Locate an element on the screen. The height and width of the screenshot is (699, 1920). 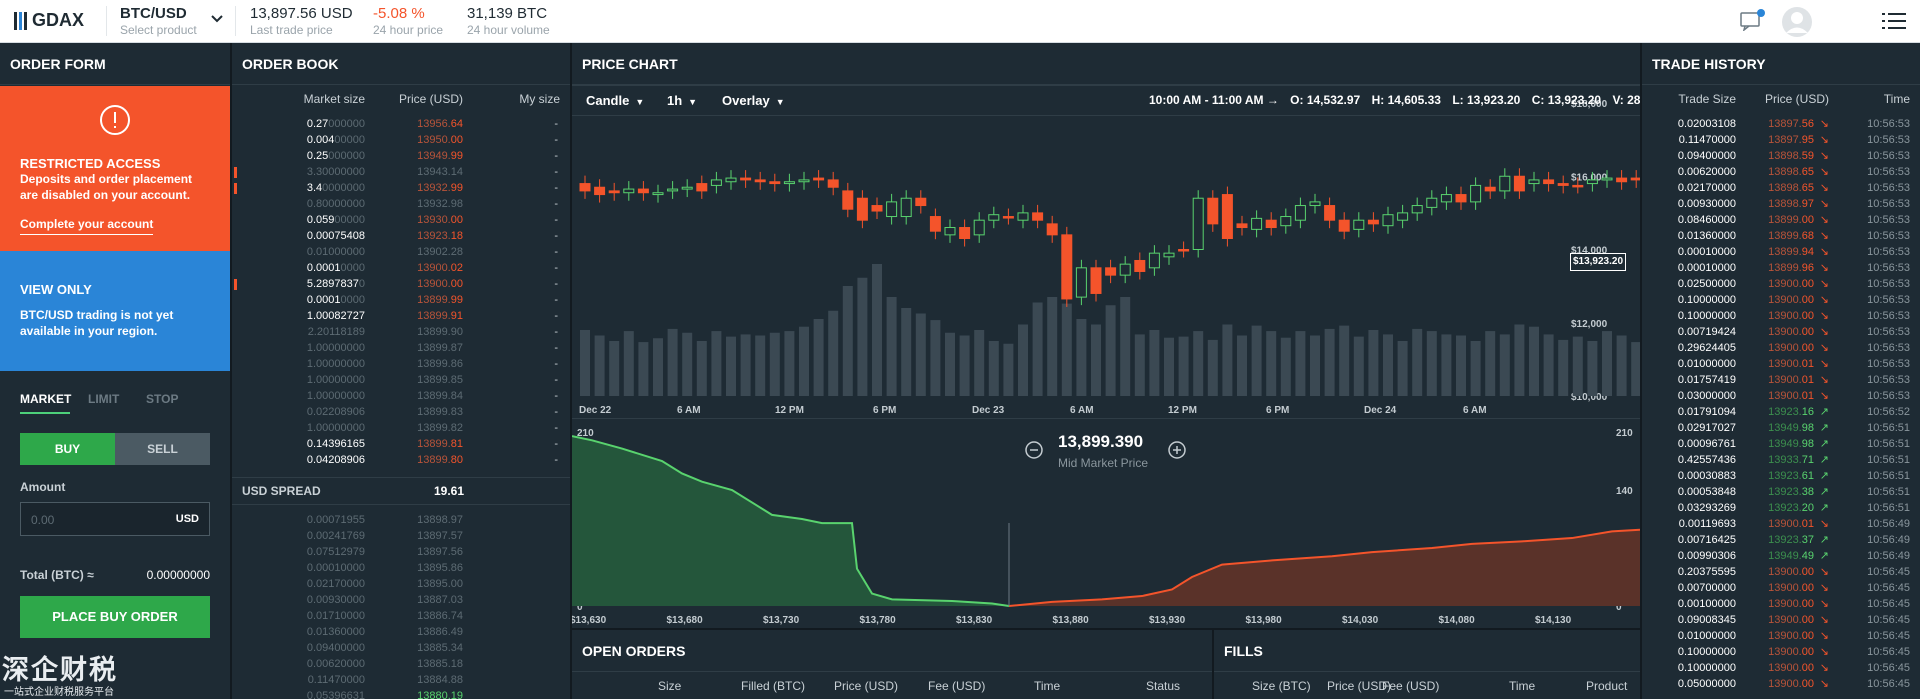
ask-row: 2.20118189 13899.90 - is located at coordinates (401, 332).